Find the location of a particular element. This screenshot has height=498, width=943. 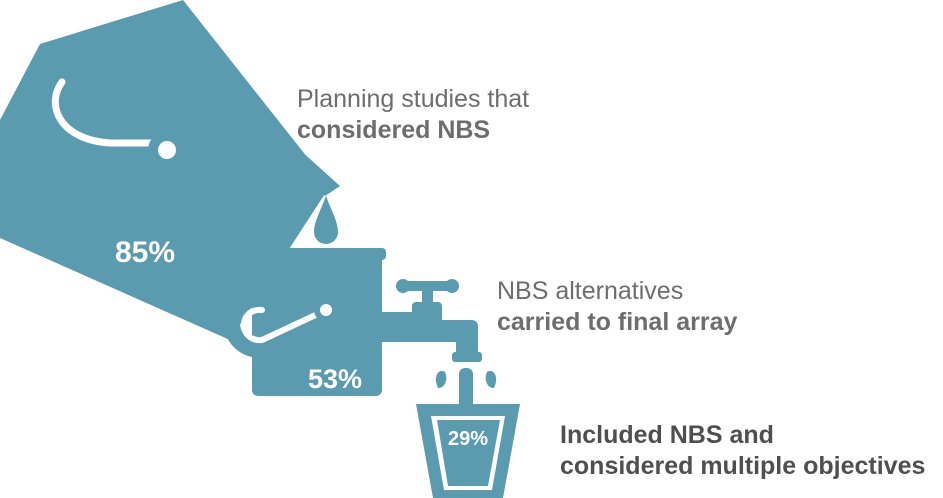

faucet-icon is located at coordinates (430, 320).